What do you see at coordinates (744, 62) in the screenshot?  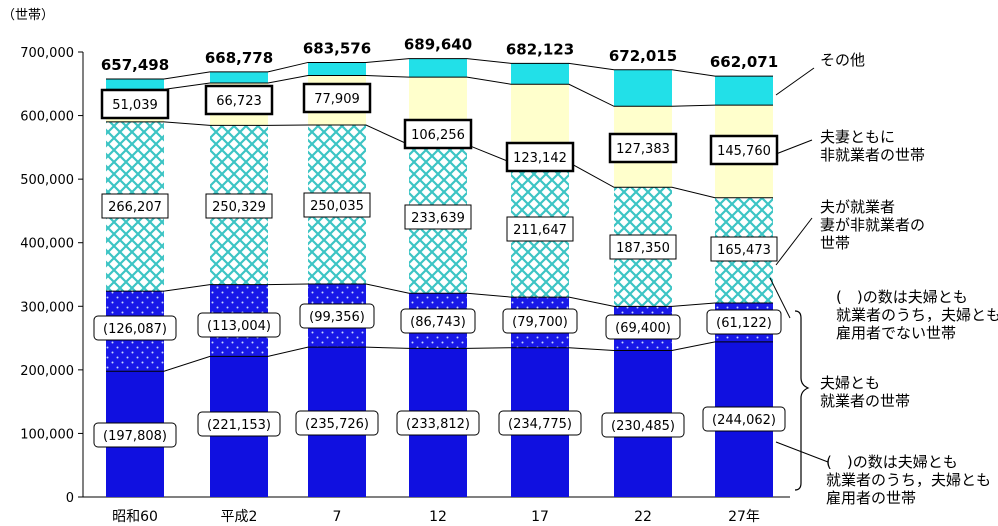 I see `total-label: 662,071` at bounding box center [744, 62].